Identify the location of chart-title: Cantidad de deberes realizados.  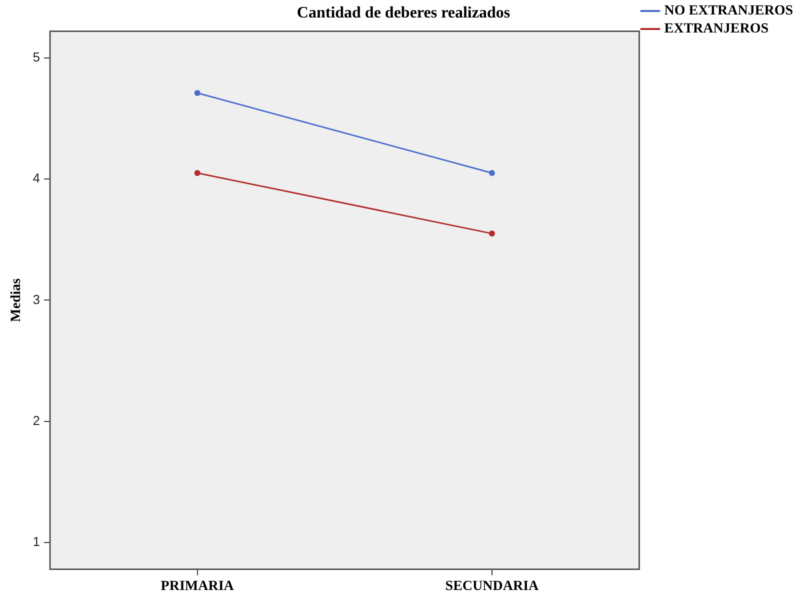
(403, 13).